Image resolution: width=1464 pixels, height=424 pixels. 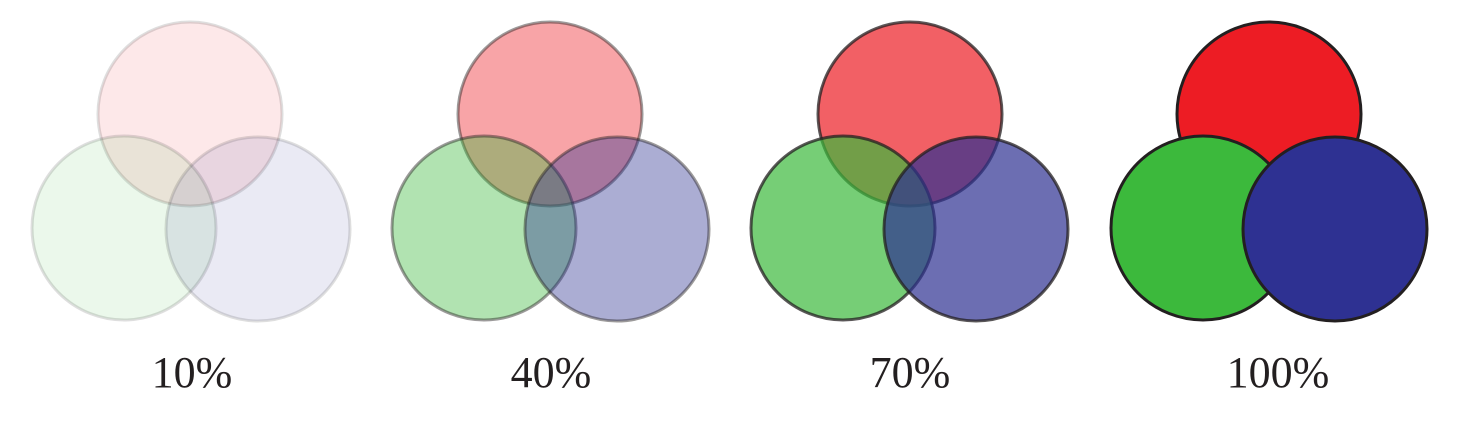 What do you see at coordinates (1278, 372) in the screenshot?
I see `opacity-label: 100%` at bounding box center [1278, 372].